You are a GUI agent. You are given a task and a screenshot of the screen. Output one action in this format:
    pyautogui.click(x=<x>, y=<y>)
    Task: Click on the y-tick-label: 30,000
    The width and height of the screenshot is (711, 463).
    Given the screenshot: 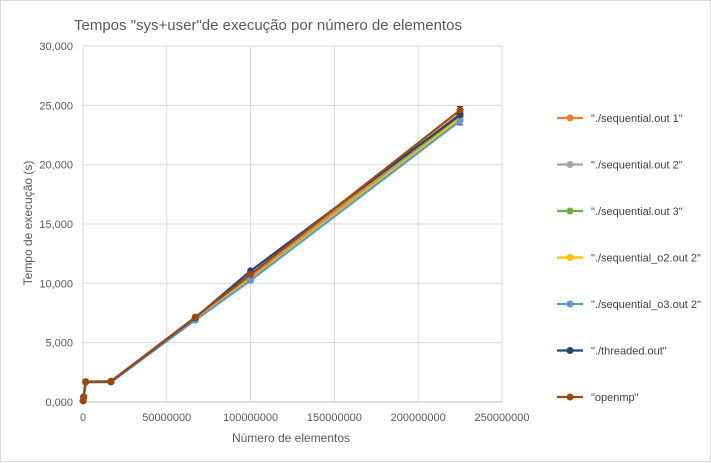 What is the action you would take?
    pyautogui.click(x=56, y=47)
    